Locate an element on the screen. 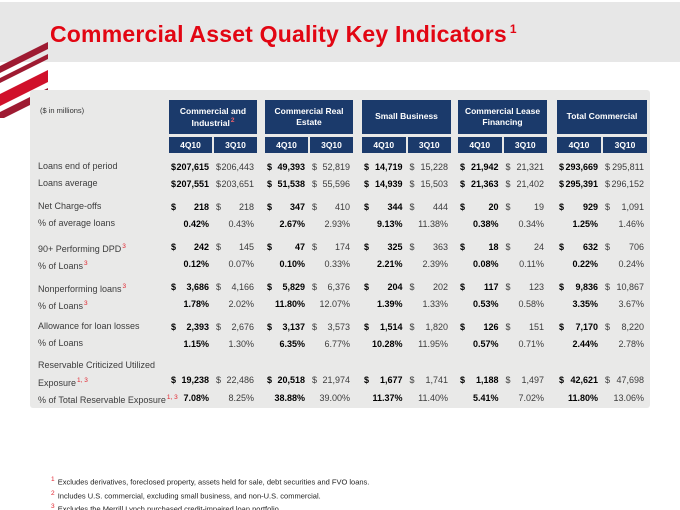 This screenshot has width=680, height=510. footnote-superscript: 2 is located at coordinates (53, 493).